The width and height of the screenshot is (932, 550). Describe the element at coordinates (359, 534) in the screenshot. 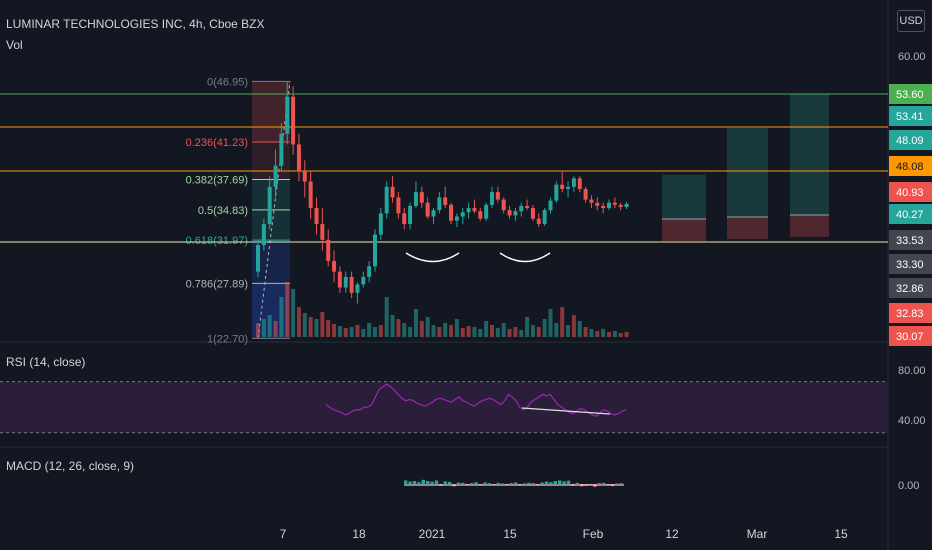

I see `time-axis-tick: 18` at that location.